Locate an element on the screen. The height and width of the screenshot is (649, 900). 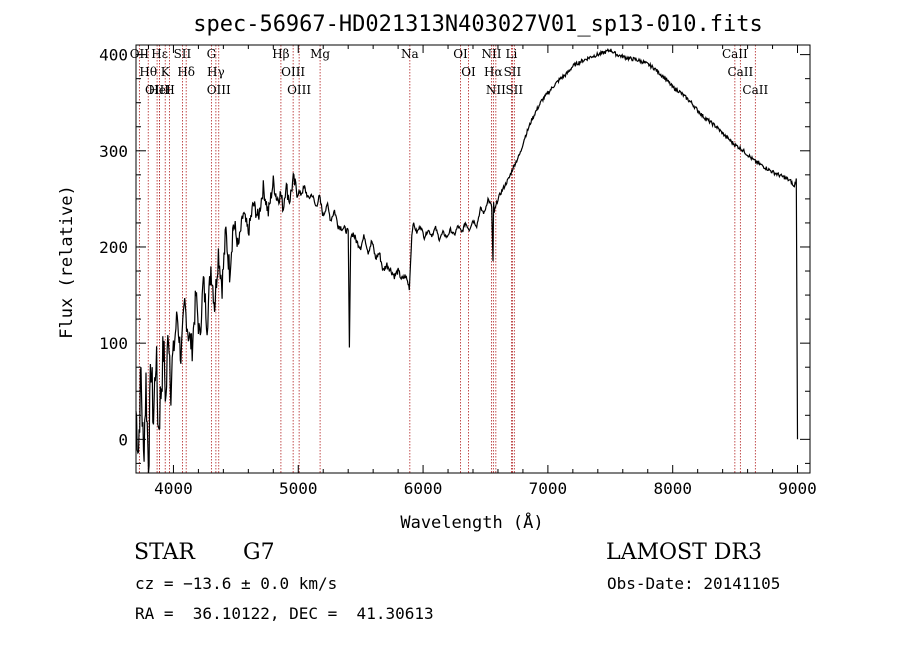
y-tick-label: 200 is located at coordinates (113, 247).